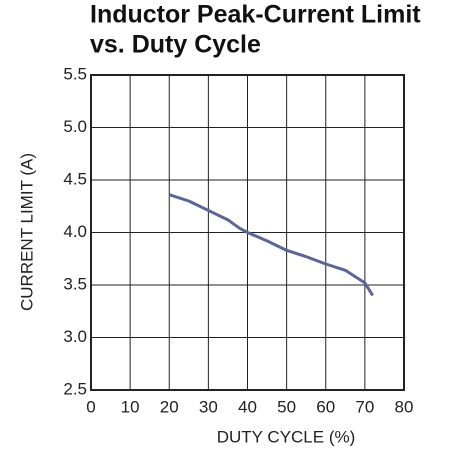  Describe the element at coordinates (75, 388) in the screenshot. I see `y-tick-label: 2.5` at that location.